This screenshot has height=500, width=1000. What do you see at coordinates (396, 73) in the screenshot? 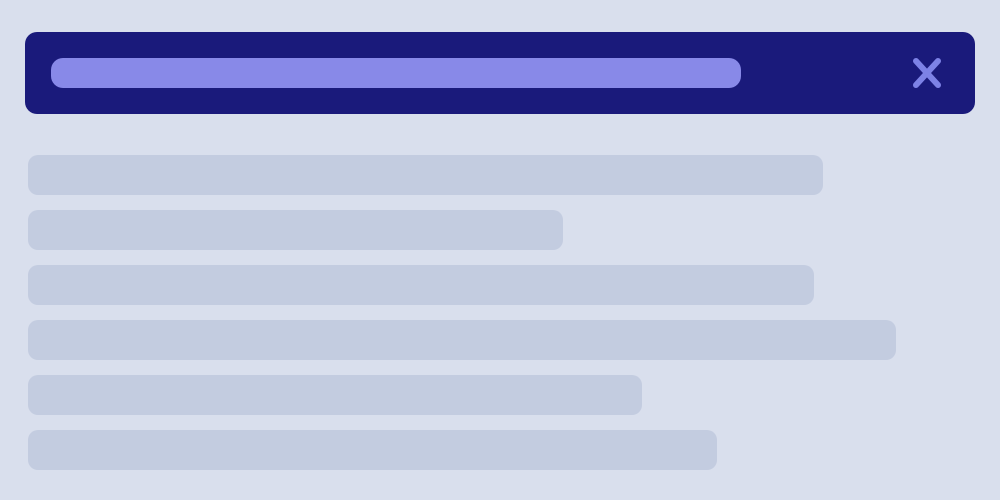
I see `banner-text-placeholder` at bounding box center [396, 73].